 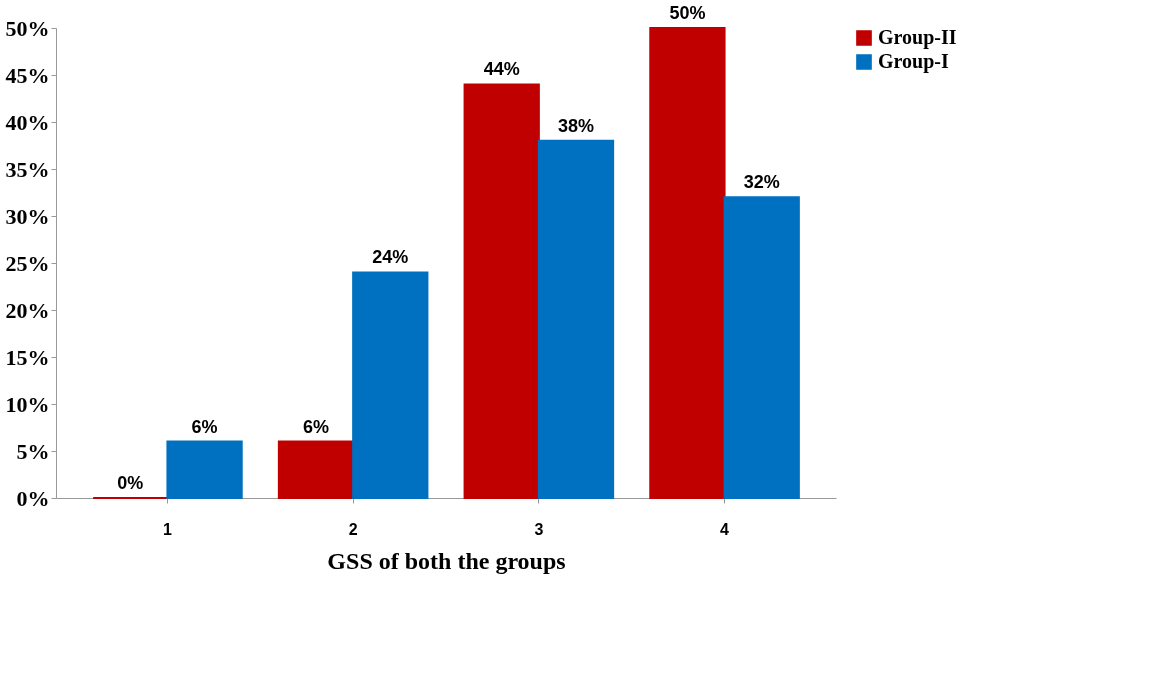 I want to click on y-tick-label: 15%, so click(x=27, y=357).